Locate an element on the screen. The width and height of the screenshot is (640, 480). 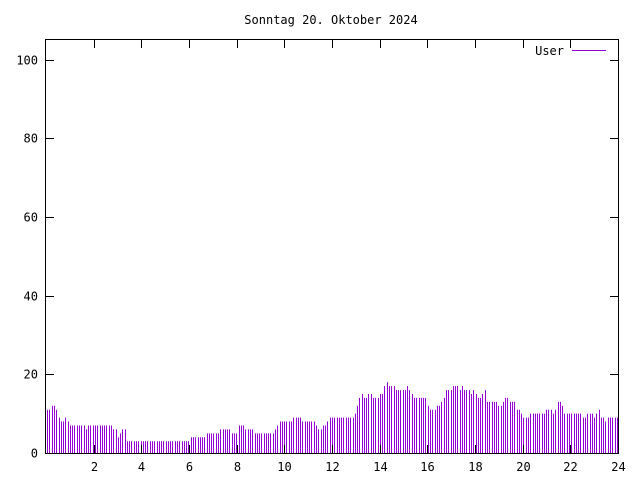
y-tick-label: 0 is located at coordinates (34, 454).